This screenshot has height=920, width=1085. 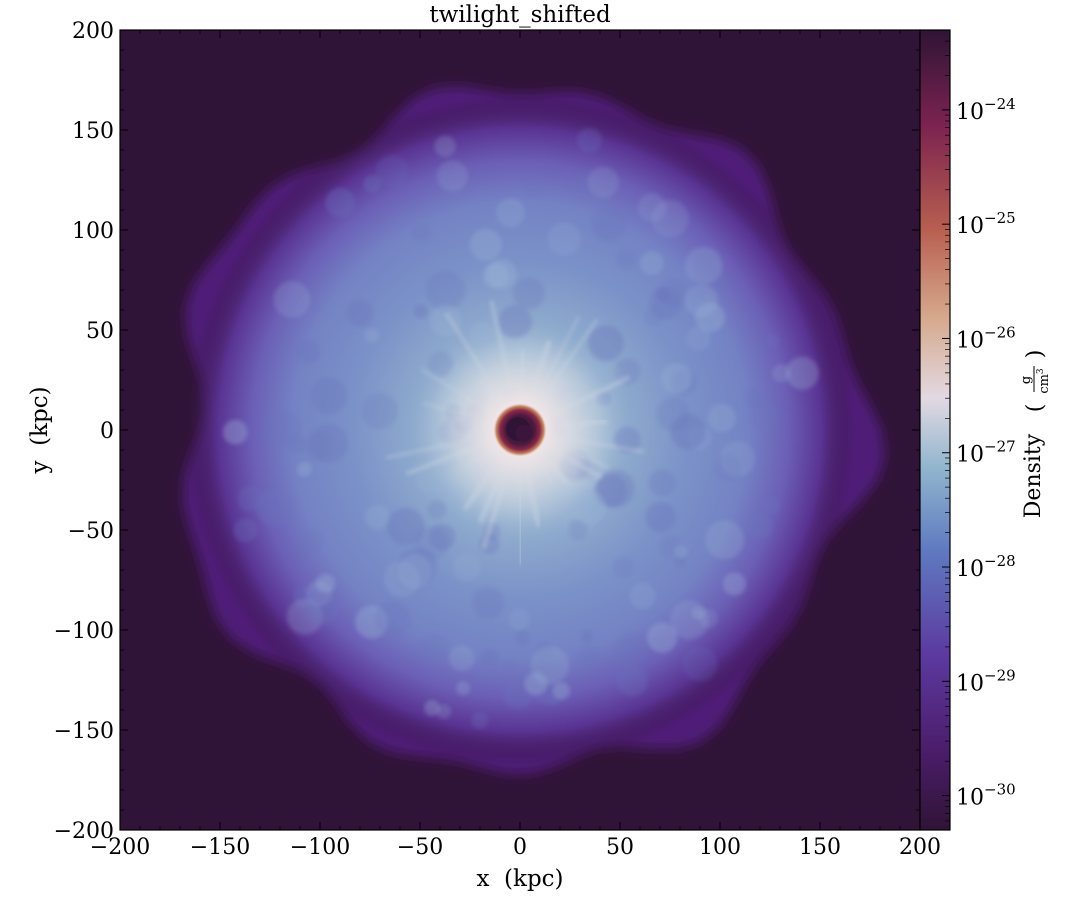 What do you see at coordinates (986, 338) in the screenshot?
I see `colorbar-tick-label: 10−26` at bounding box center [986, 338].